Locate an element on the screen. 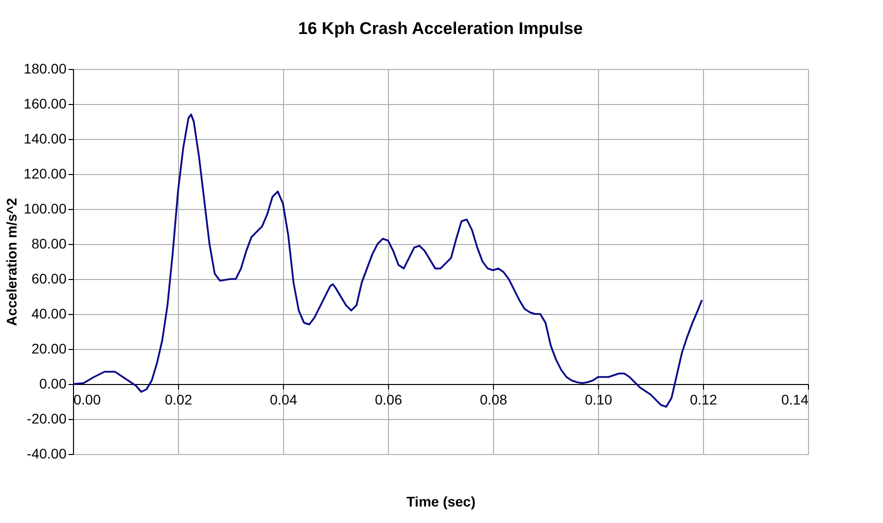 Image resolution: width=883 pixels, height=523 pixels. y-tick-label: 60.00 is located at coordinates (49, 278).